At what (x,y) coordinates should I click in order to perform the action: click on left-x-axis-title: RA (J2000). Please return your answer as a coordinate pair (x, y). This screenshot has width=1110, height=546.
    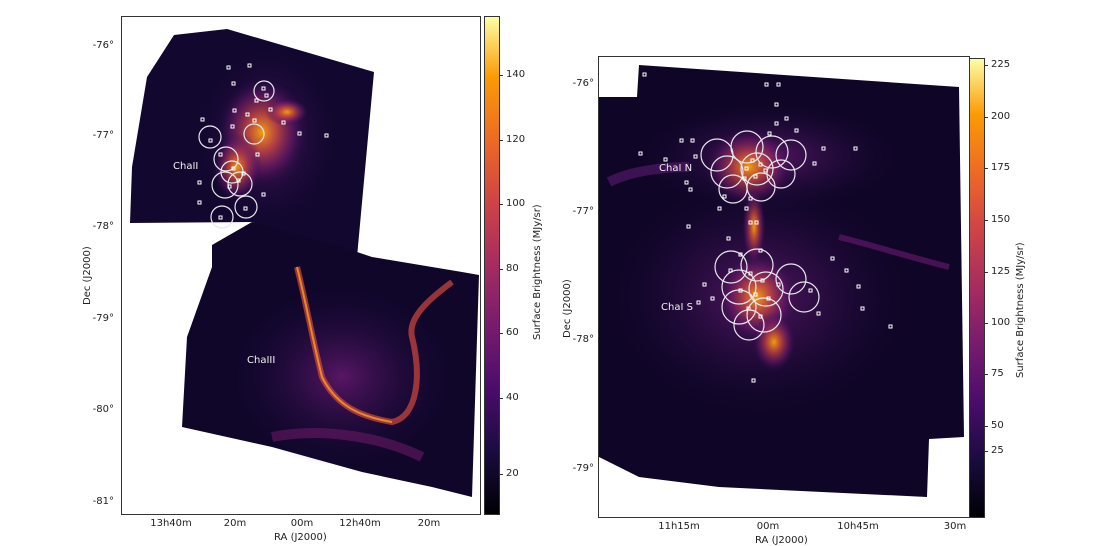
    Looking at the image, I should click on (300, 537).